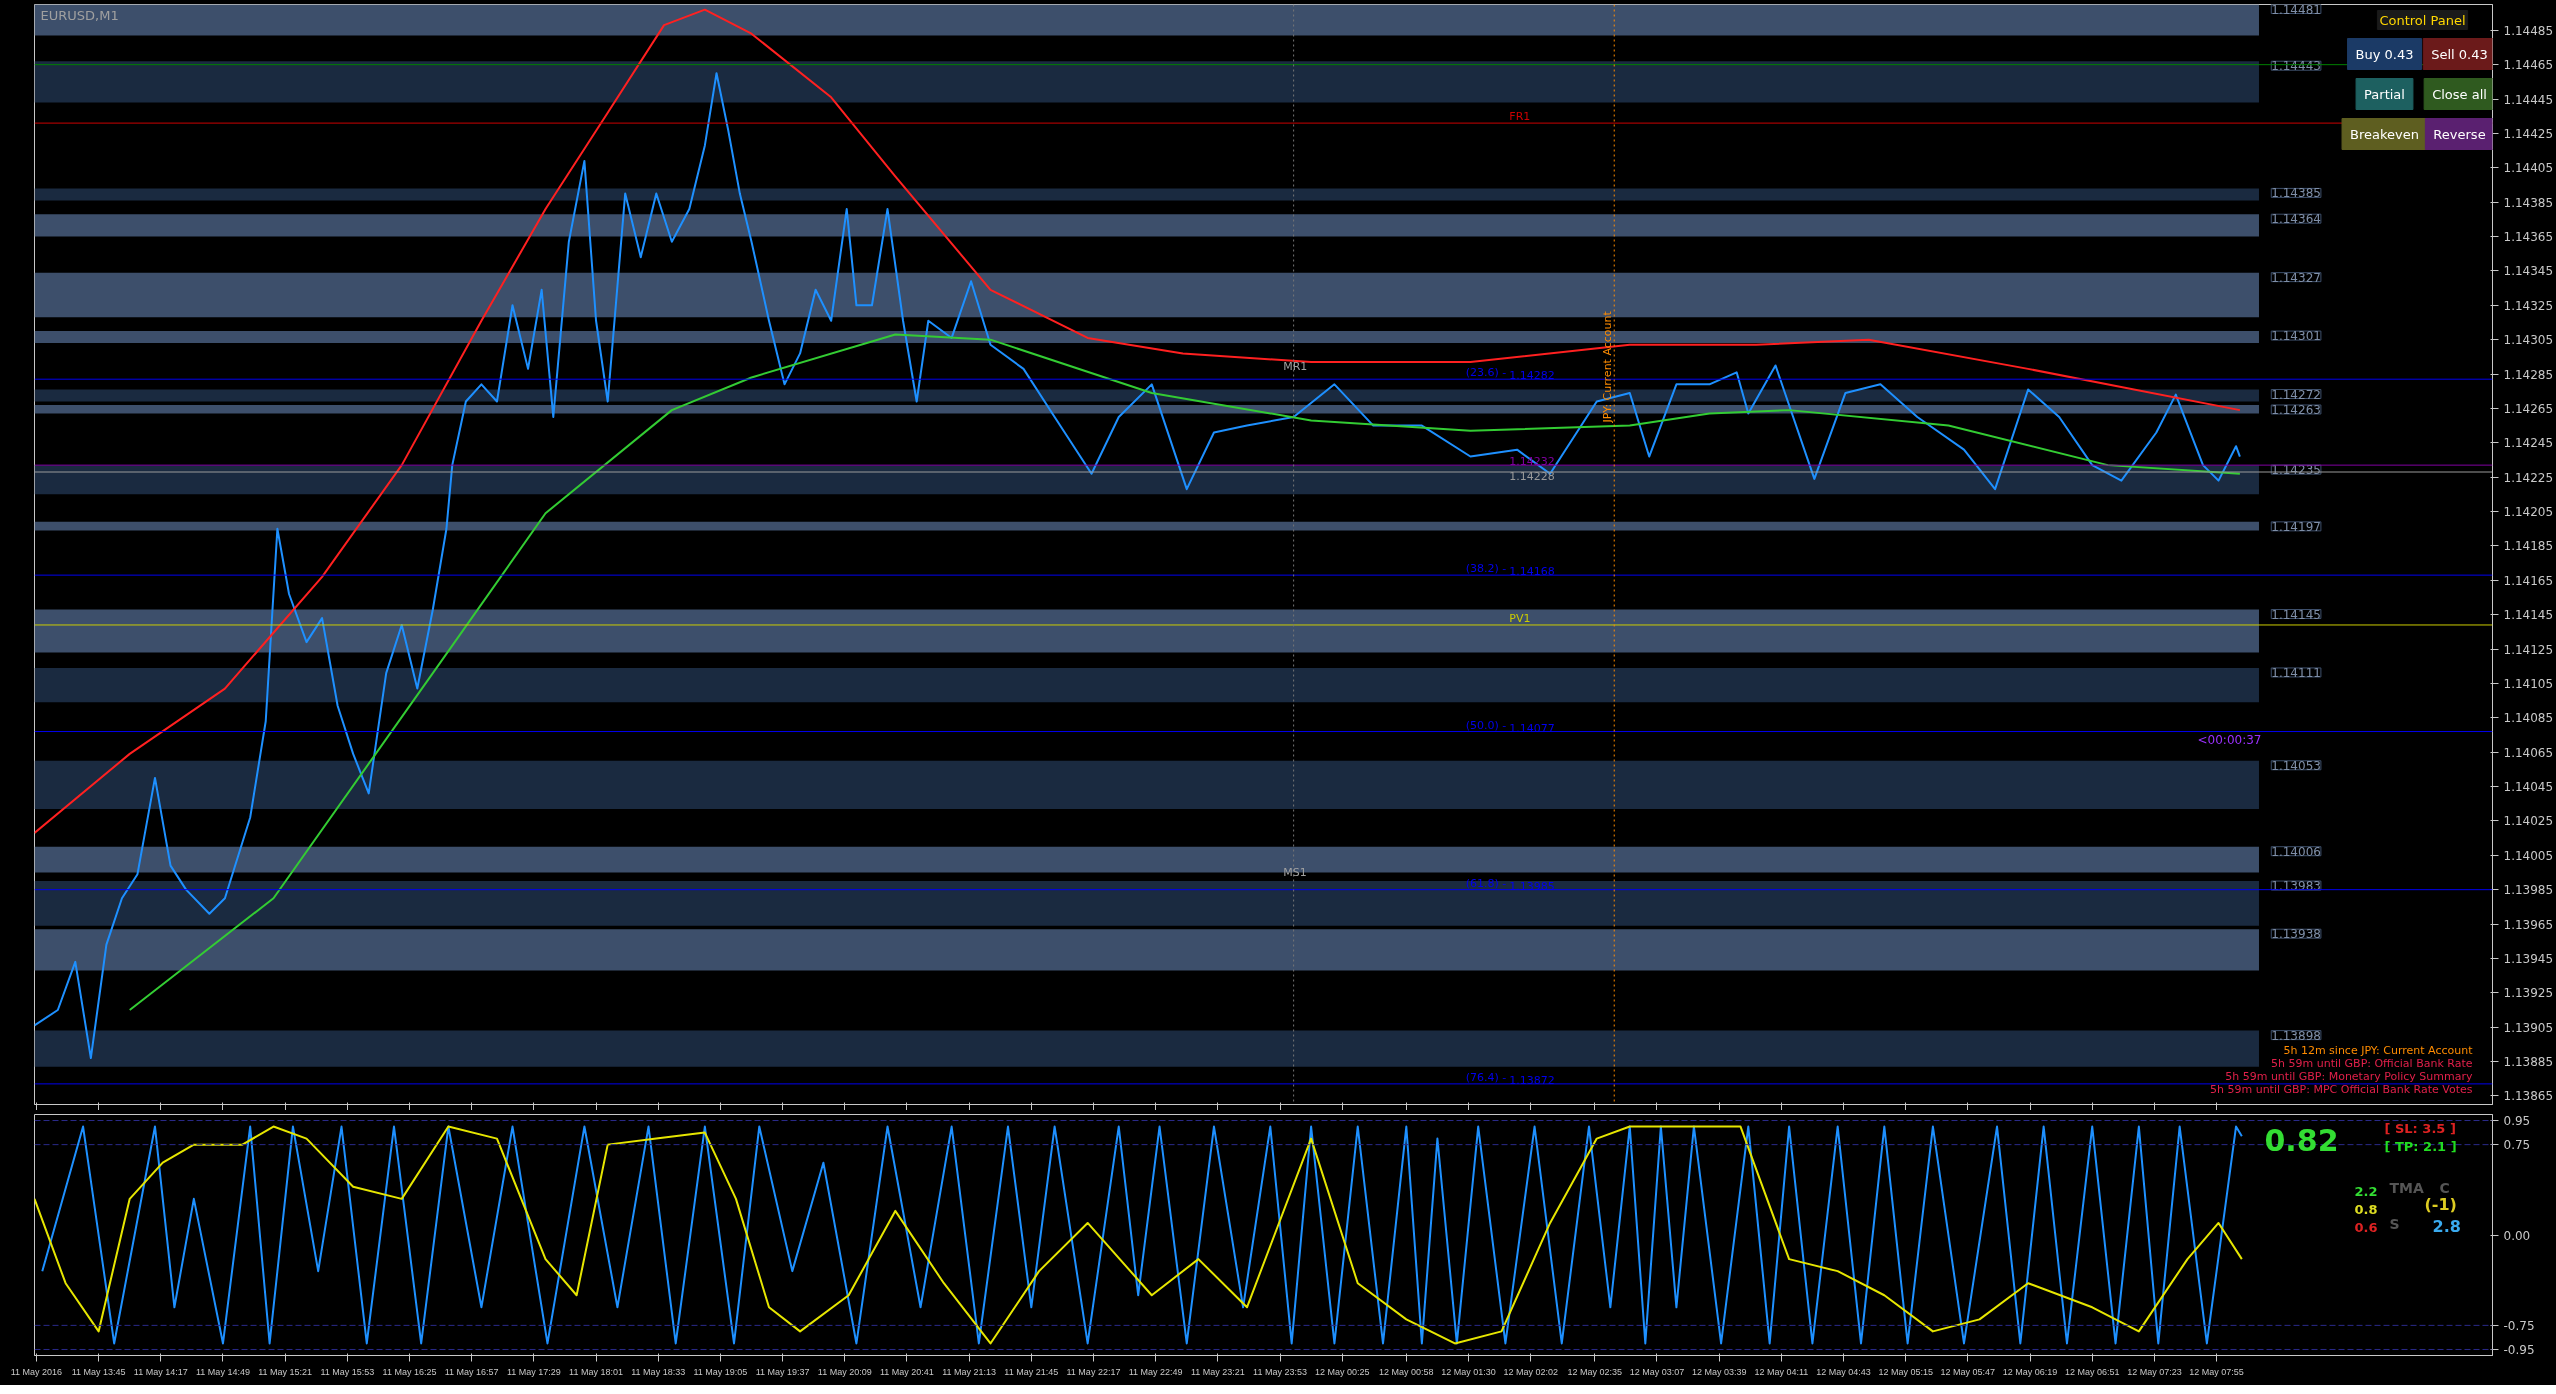 This screenshot has width=2556, height=1394. Describe the element at coordinates (2420, 1128) in the screenshot. I see `annotation: [ SL: 3.5 ]` at that location.